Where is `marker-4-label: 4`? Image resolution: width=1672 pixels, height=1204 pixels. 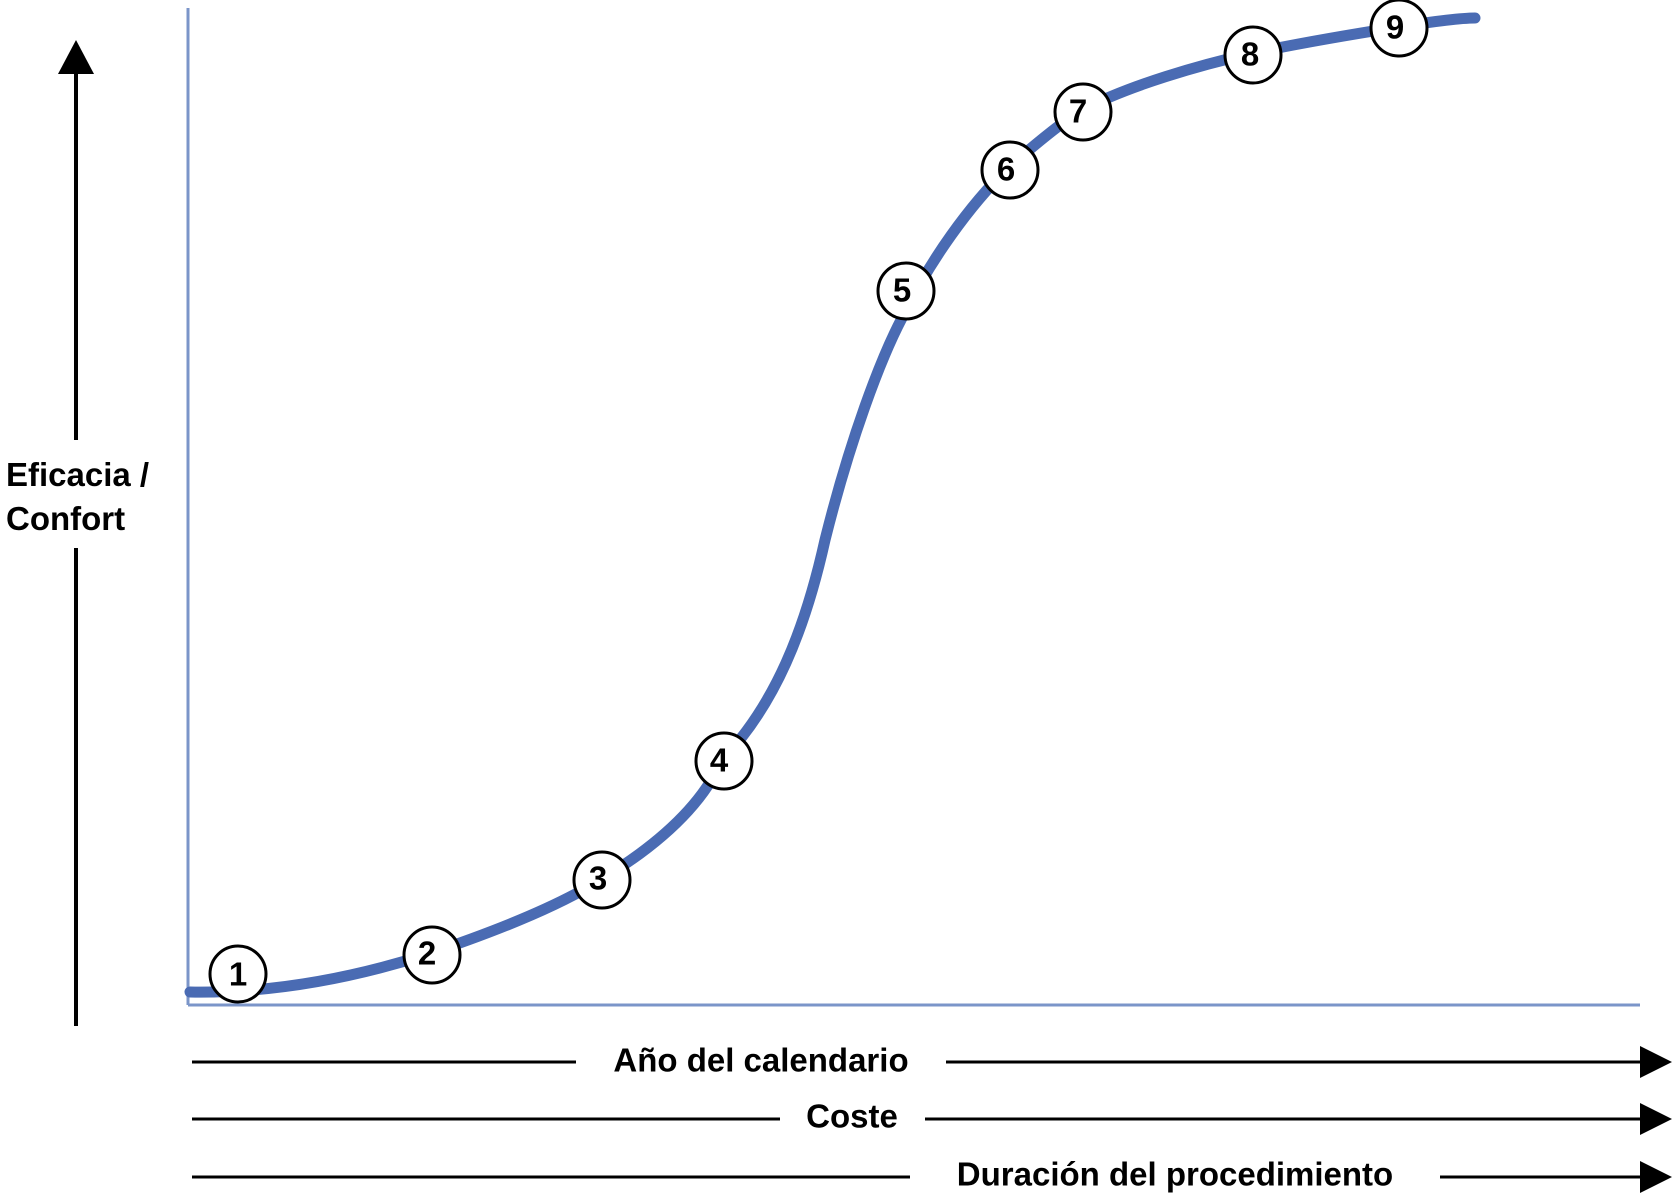 marker-4-label: 4 is located at coordinates (719, 760).